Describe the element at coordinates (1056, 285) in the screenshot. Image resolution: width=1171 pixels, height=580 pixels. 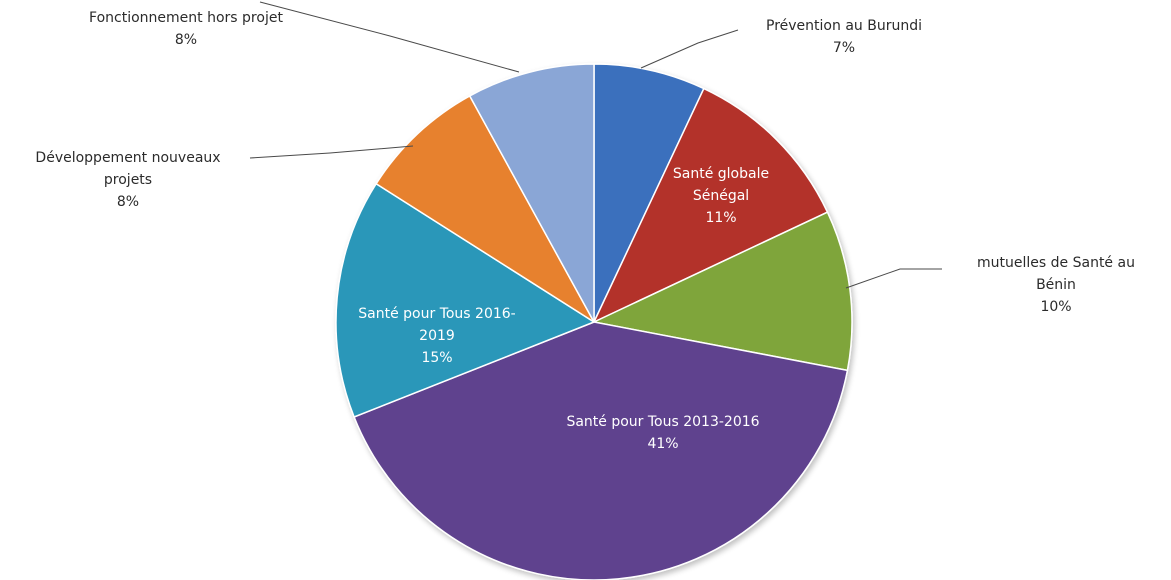
I see `slice-label-3: mutuelles de Santé au Bénin 10%` at that location.